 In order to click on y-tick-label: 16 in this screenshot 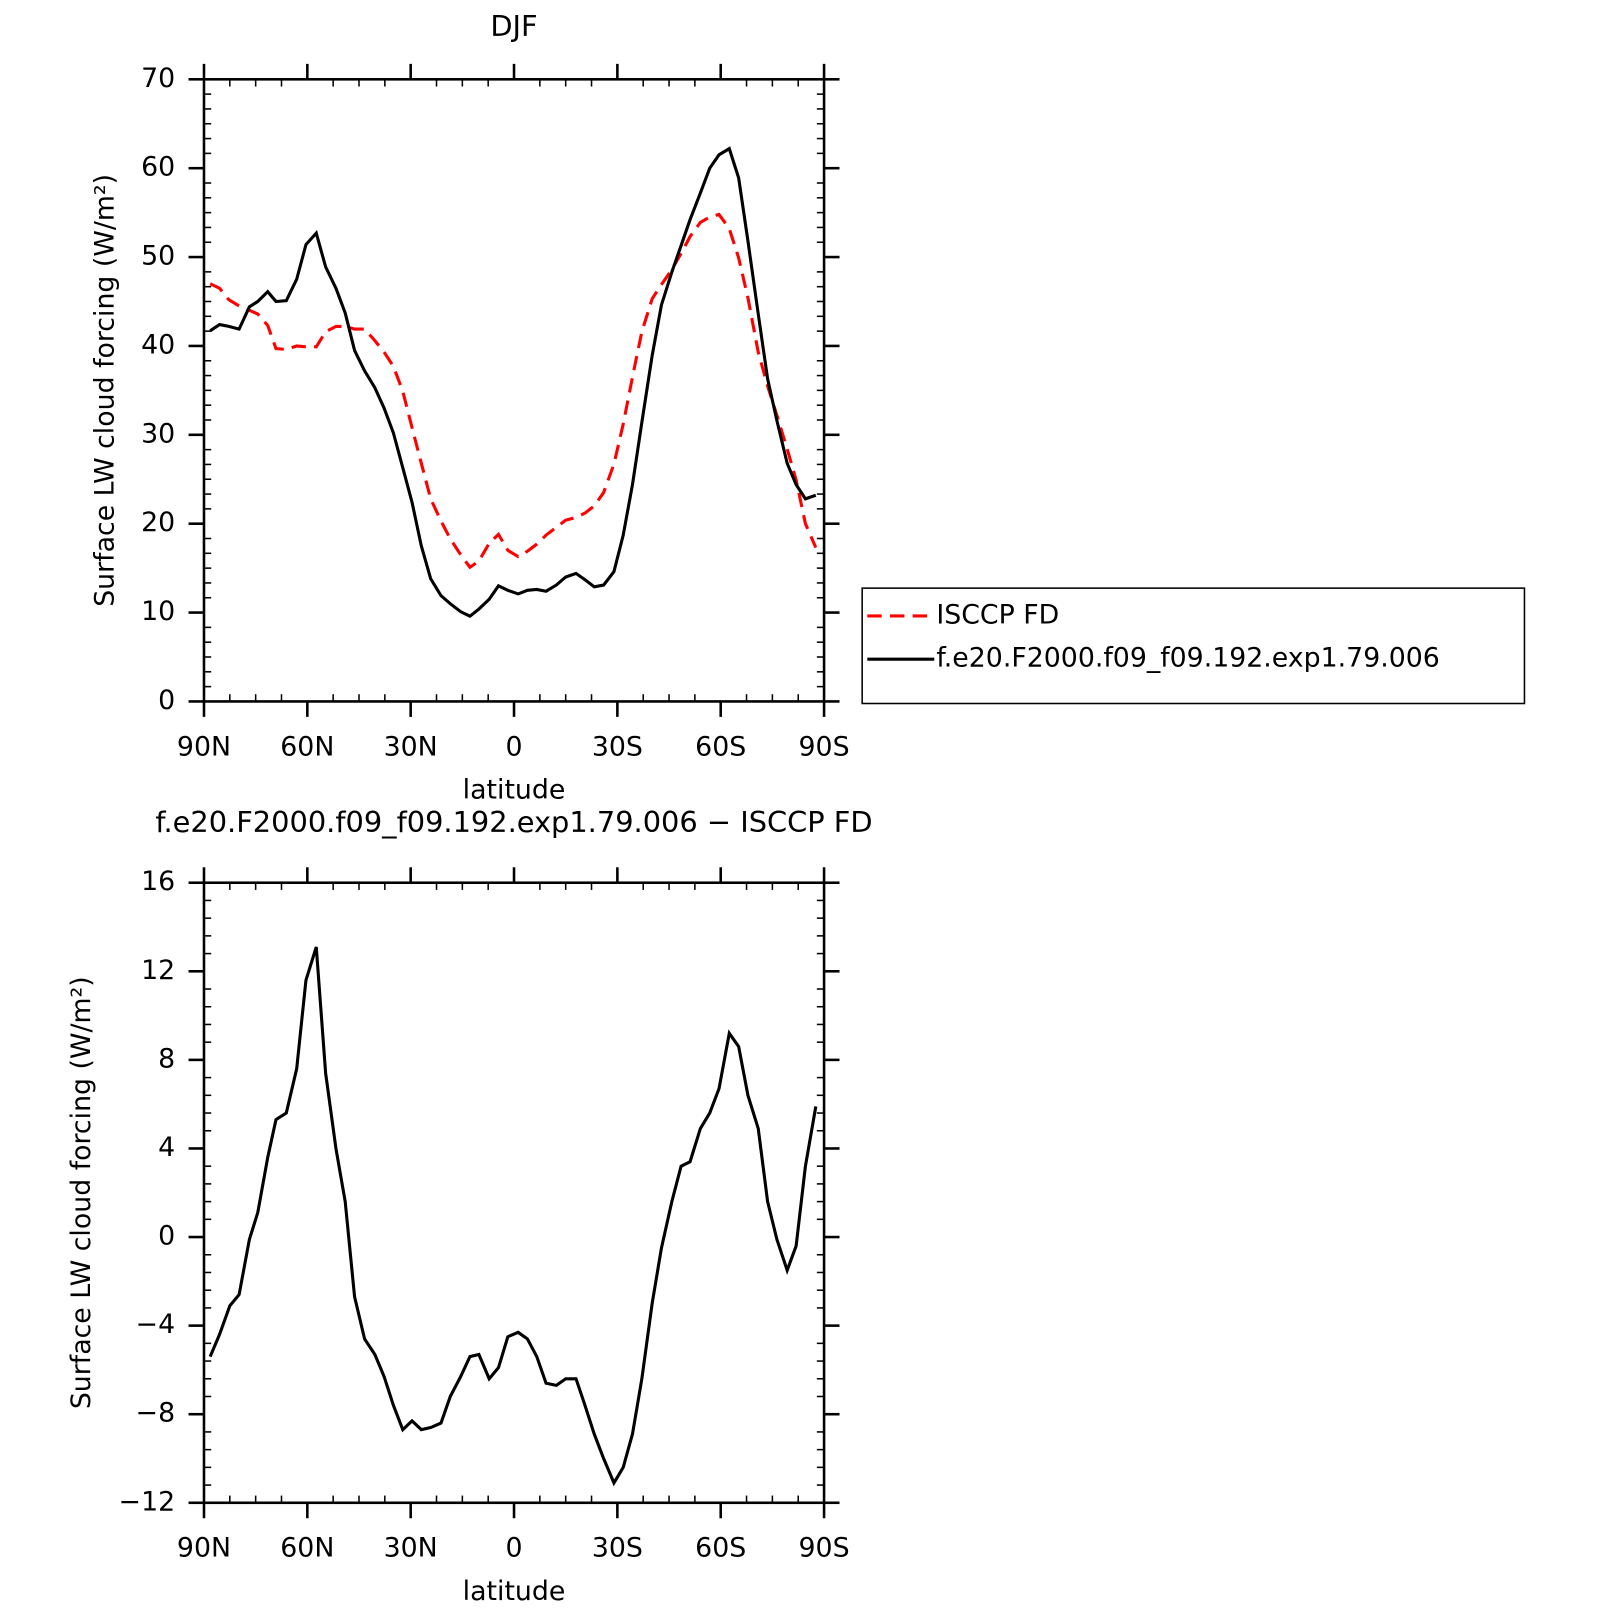, I will do `click(158, 881)`.